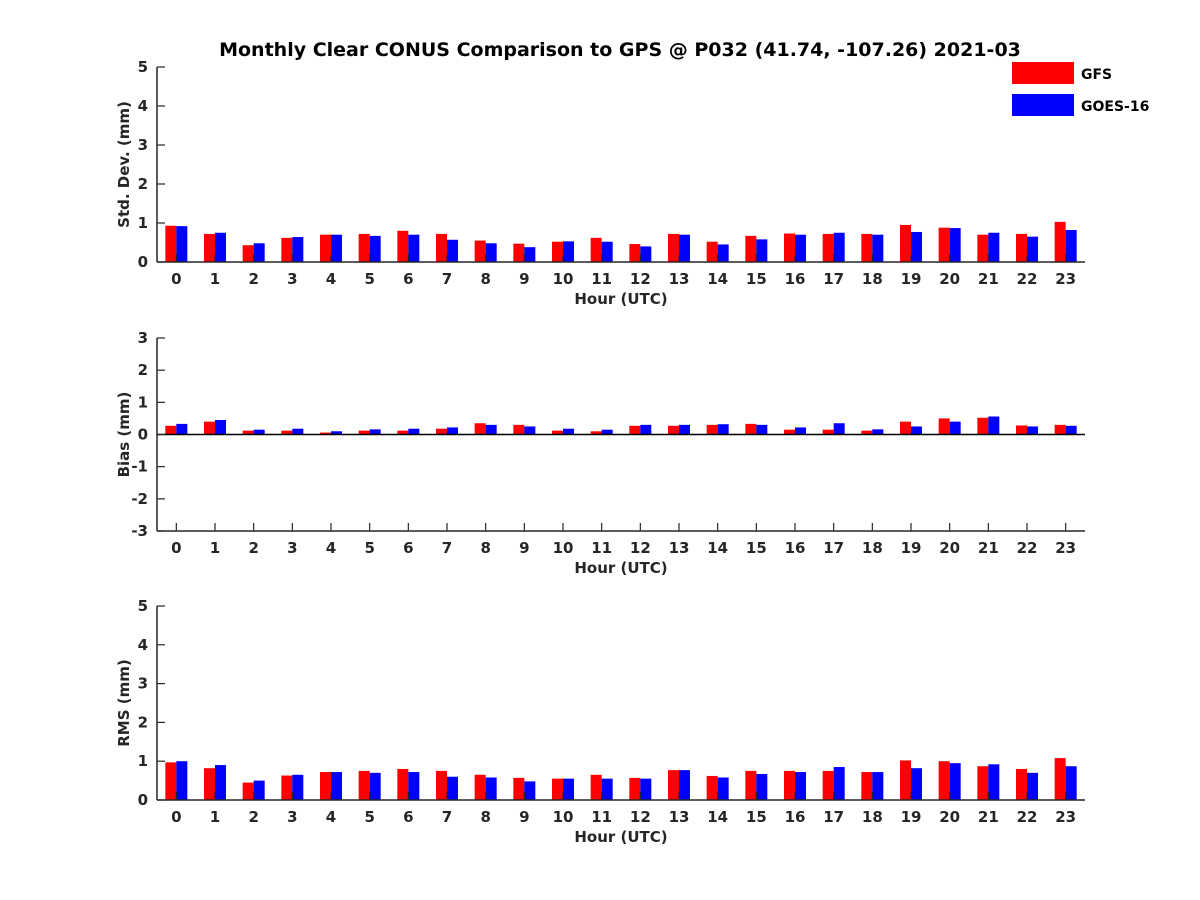  I want to click on x-tick-label-std: 1, so click(215, 279).